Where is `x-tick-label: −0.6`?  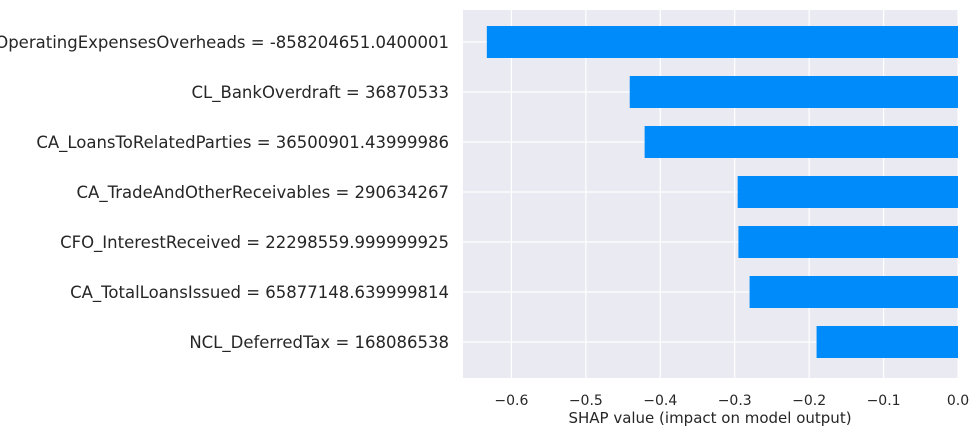
x-tick-label: −0.6 is located at coordinates (511, 401).